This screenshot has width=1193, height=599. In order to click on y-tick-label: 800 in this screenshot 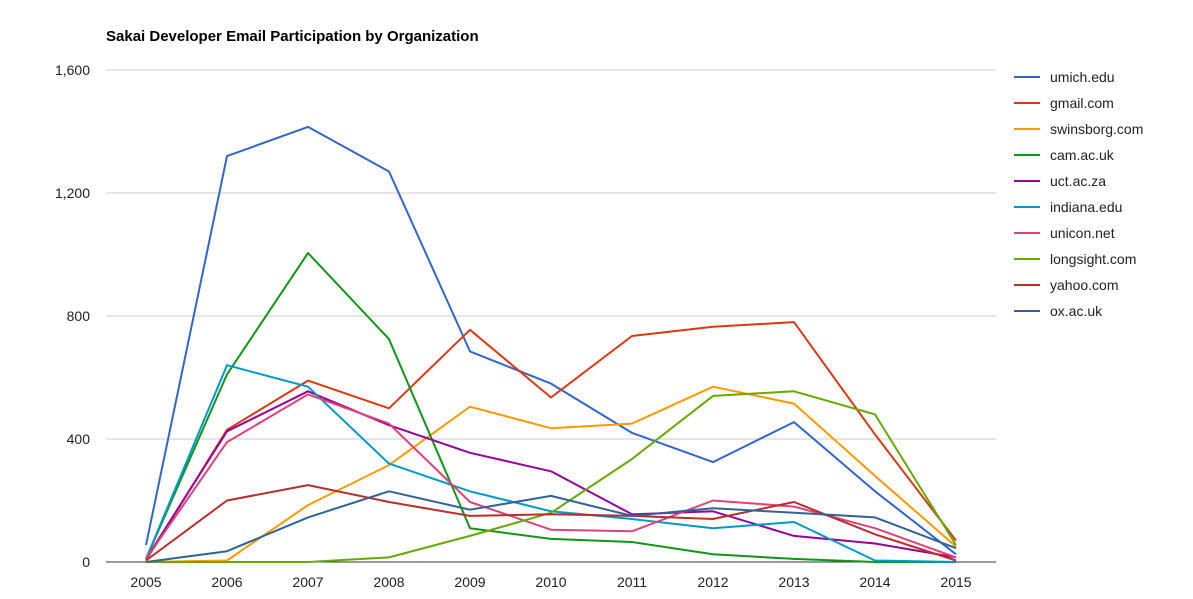, I will do `click(79, 316)`.